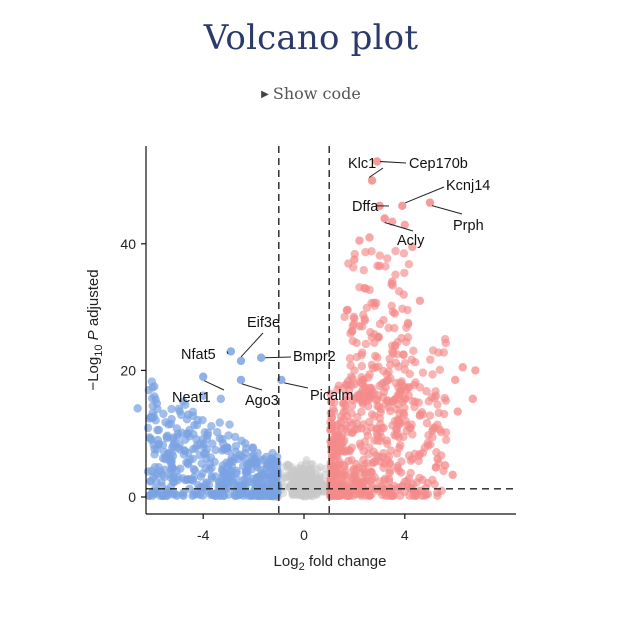 The image size is (622, 622). What do you see at coordinates (261, 357) in the screenshot?
I see `gene-point-bmpr2` at bounding box center [261, 357].